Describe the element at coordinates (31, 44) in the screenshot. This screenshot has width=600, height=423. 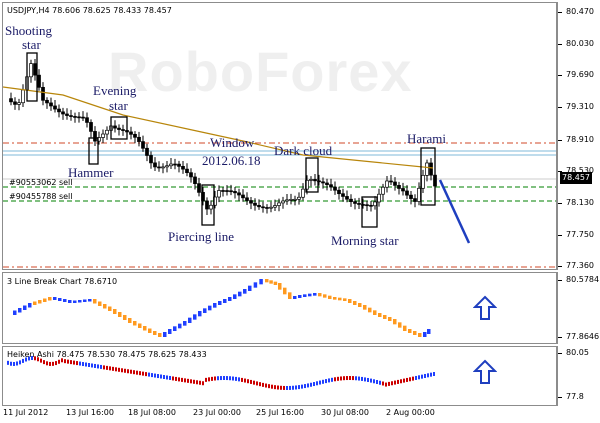
I see `annotation-shooting-star-line2: star` at that location.